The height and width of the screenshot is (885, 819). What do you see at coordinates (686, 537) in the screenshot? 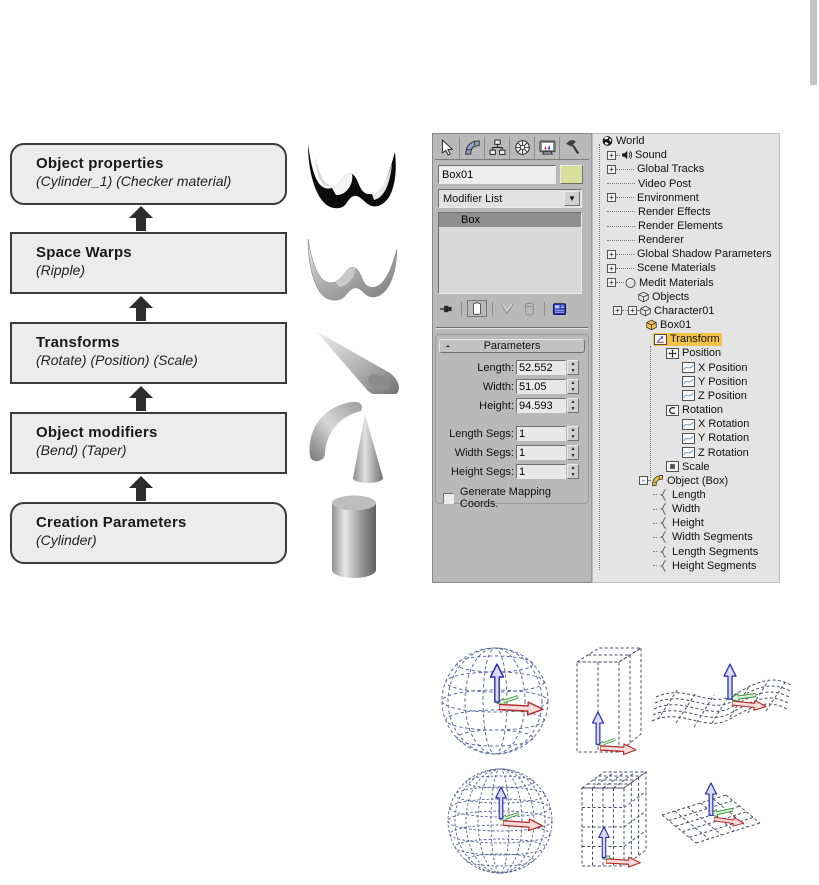
I see `tree-node-width-segments: Width Segments` at bounding box center [686, 537].